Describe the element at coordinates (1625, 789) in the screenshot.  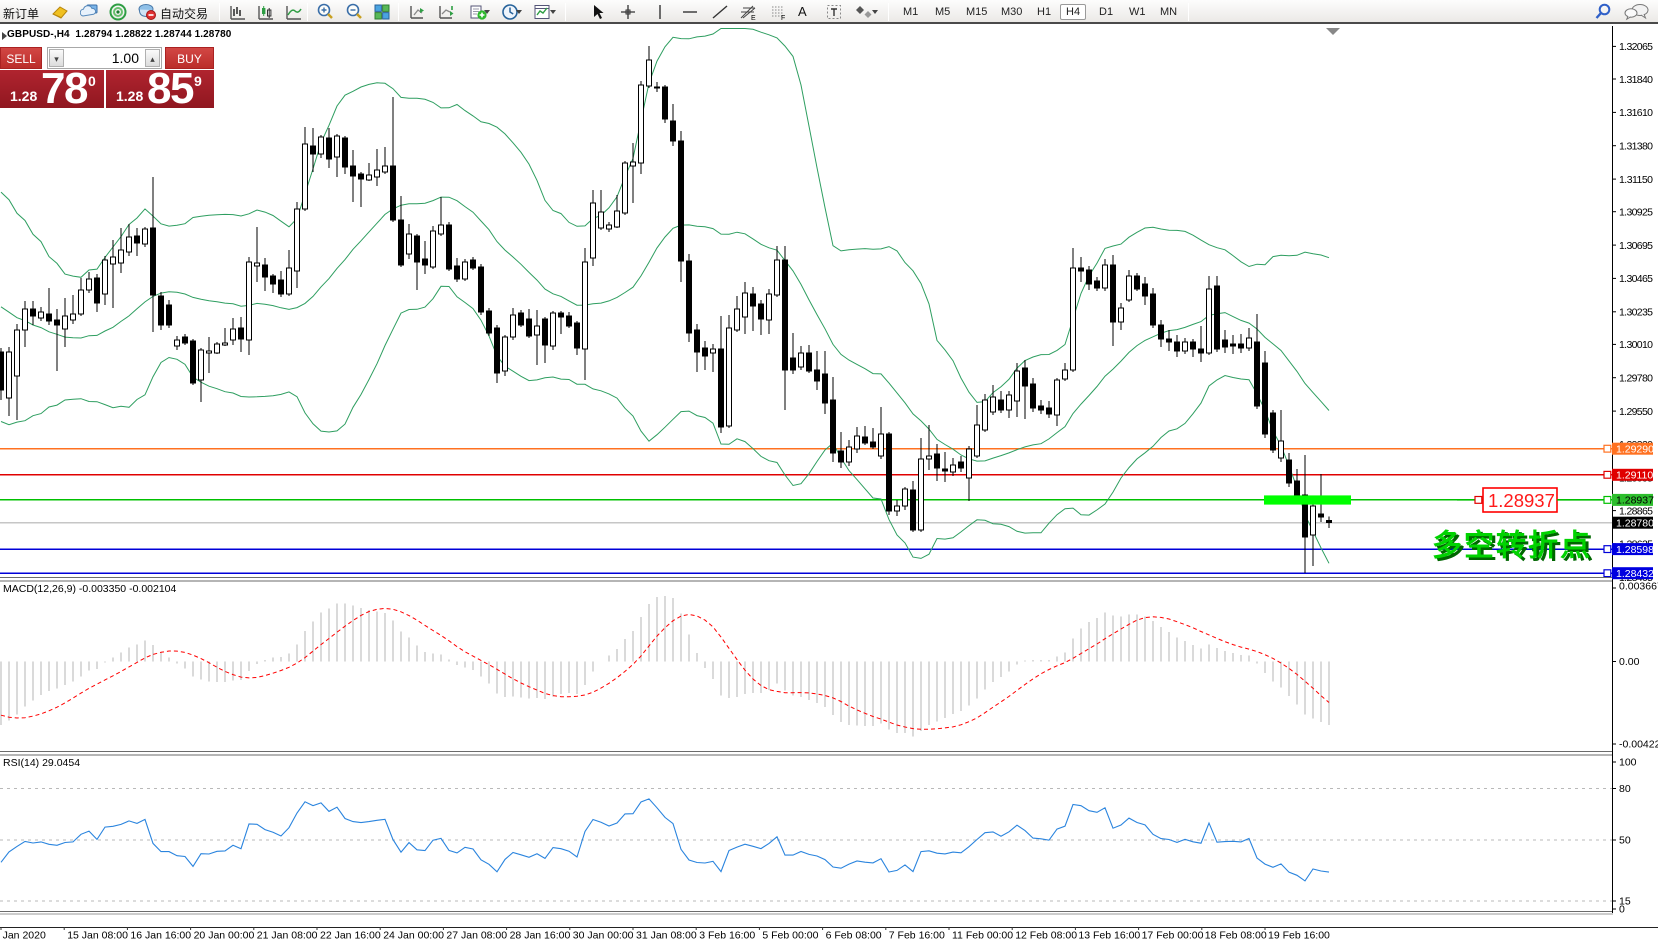
I see `svg-text: 80` at that location.